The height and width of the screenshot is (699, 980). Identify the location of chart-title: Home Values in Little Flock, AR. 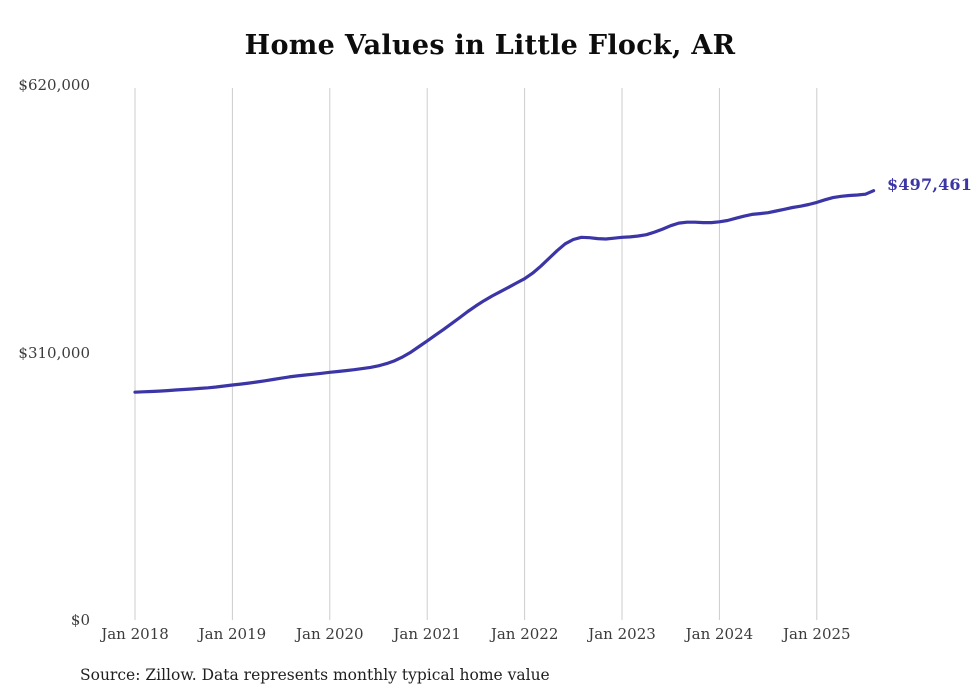
(490, 45).